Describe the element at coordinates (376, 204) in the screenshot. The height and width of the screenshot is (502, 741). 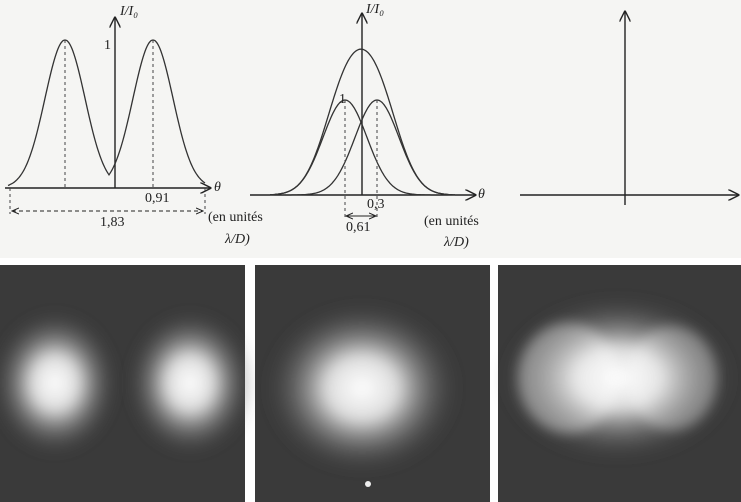
I see `half-label: 0,3` at that location.